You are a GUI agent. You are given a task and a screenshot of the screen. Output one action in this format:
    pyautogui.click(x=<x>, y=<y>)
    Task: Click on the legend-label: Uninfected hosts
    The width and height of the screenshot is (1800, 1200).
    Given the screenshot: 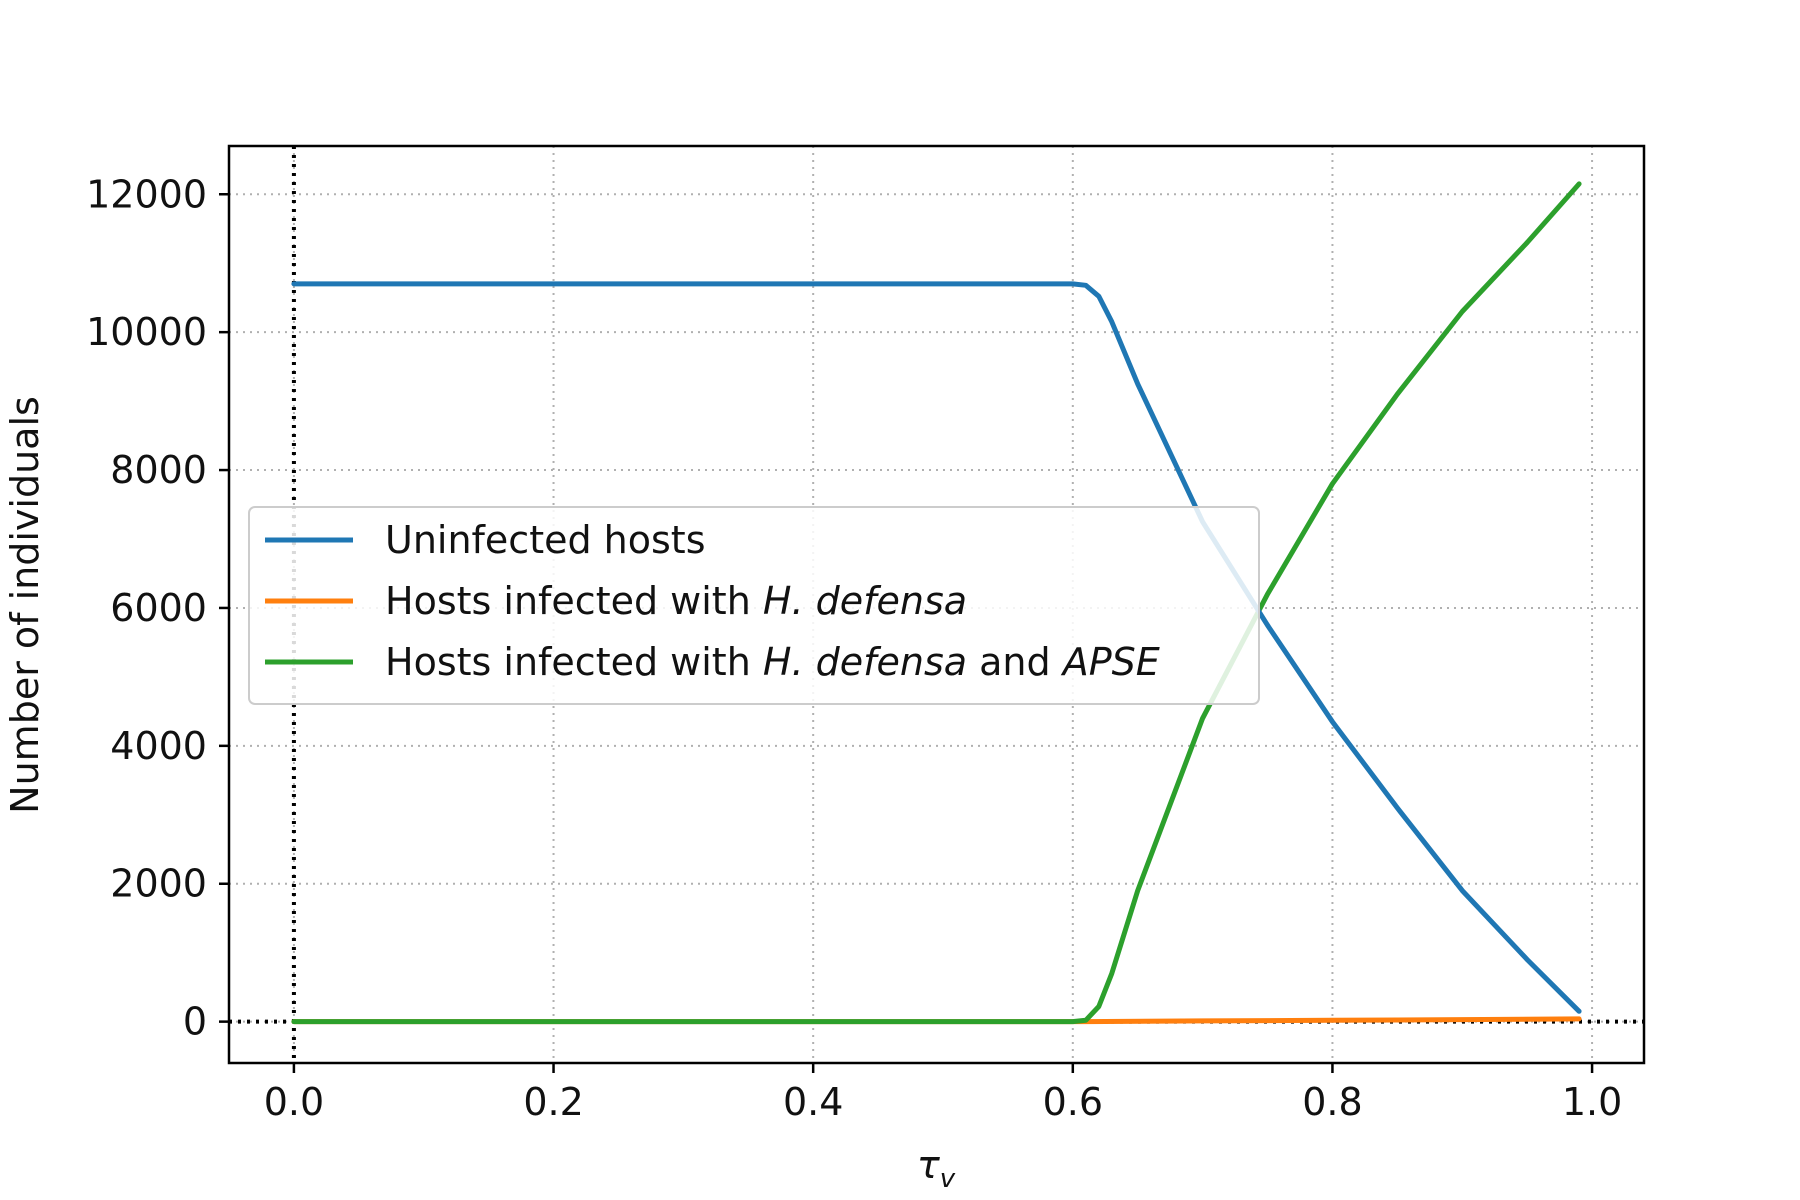 What is the action you would take?
    pyautogui.click(x=545, y=540)
    